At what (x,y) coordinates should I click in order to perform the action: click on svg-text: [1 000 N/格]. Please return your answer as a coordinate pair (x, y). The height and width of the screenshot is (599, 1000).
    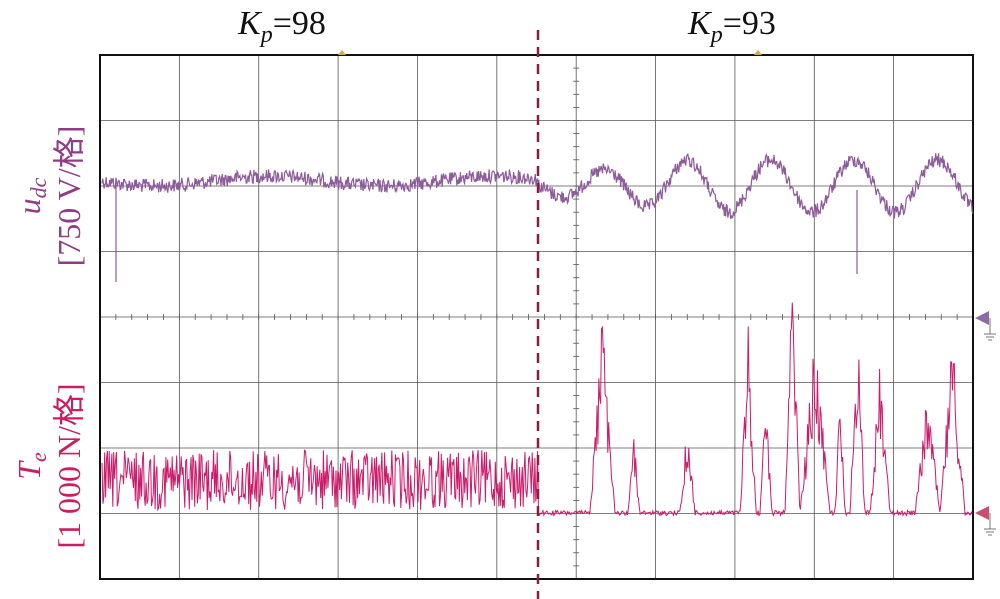
    Looking at the image, I should click on (69, 465).